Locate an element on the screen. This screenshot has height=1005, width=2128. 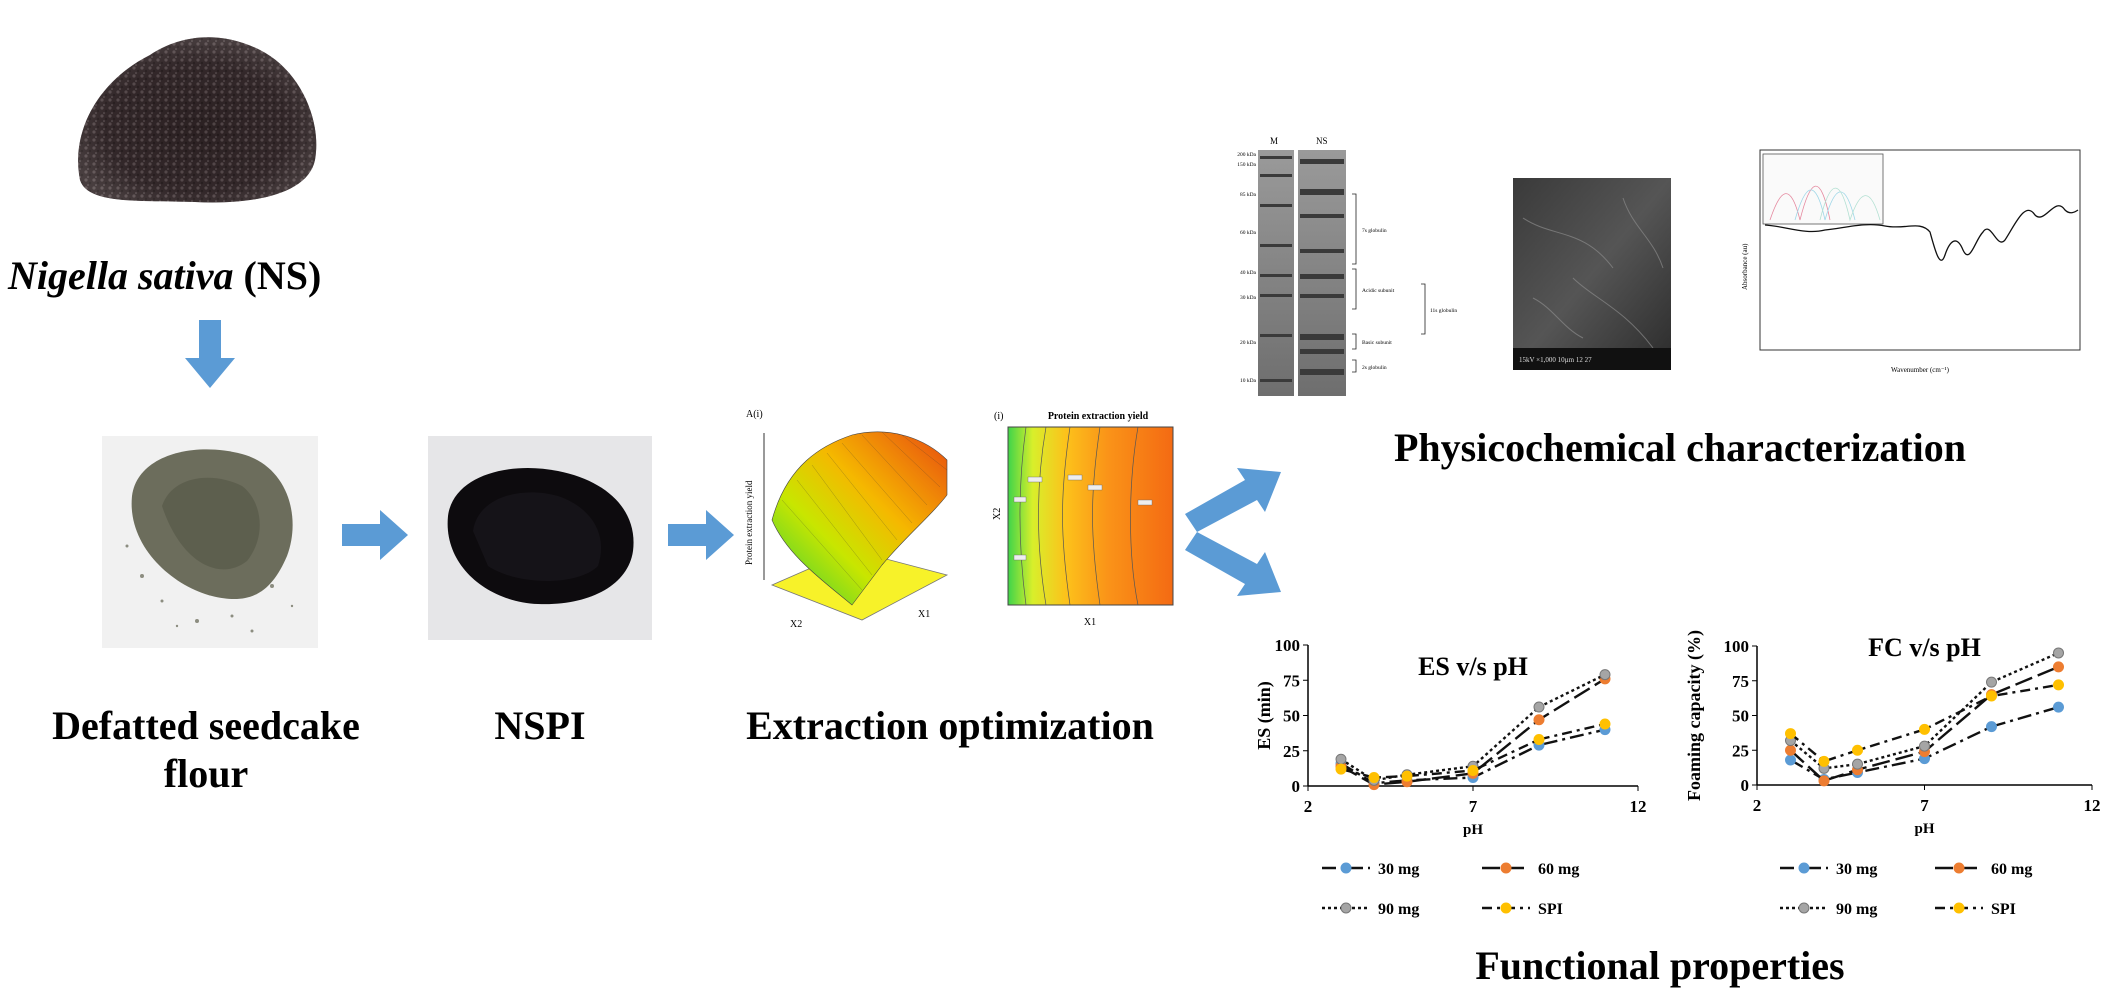
y-tick-label: 75 is located at coordinates (1740, 681).